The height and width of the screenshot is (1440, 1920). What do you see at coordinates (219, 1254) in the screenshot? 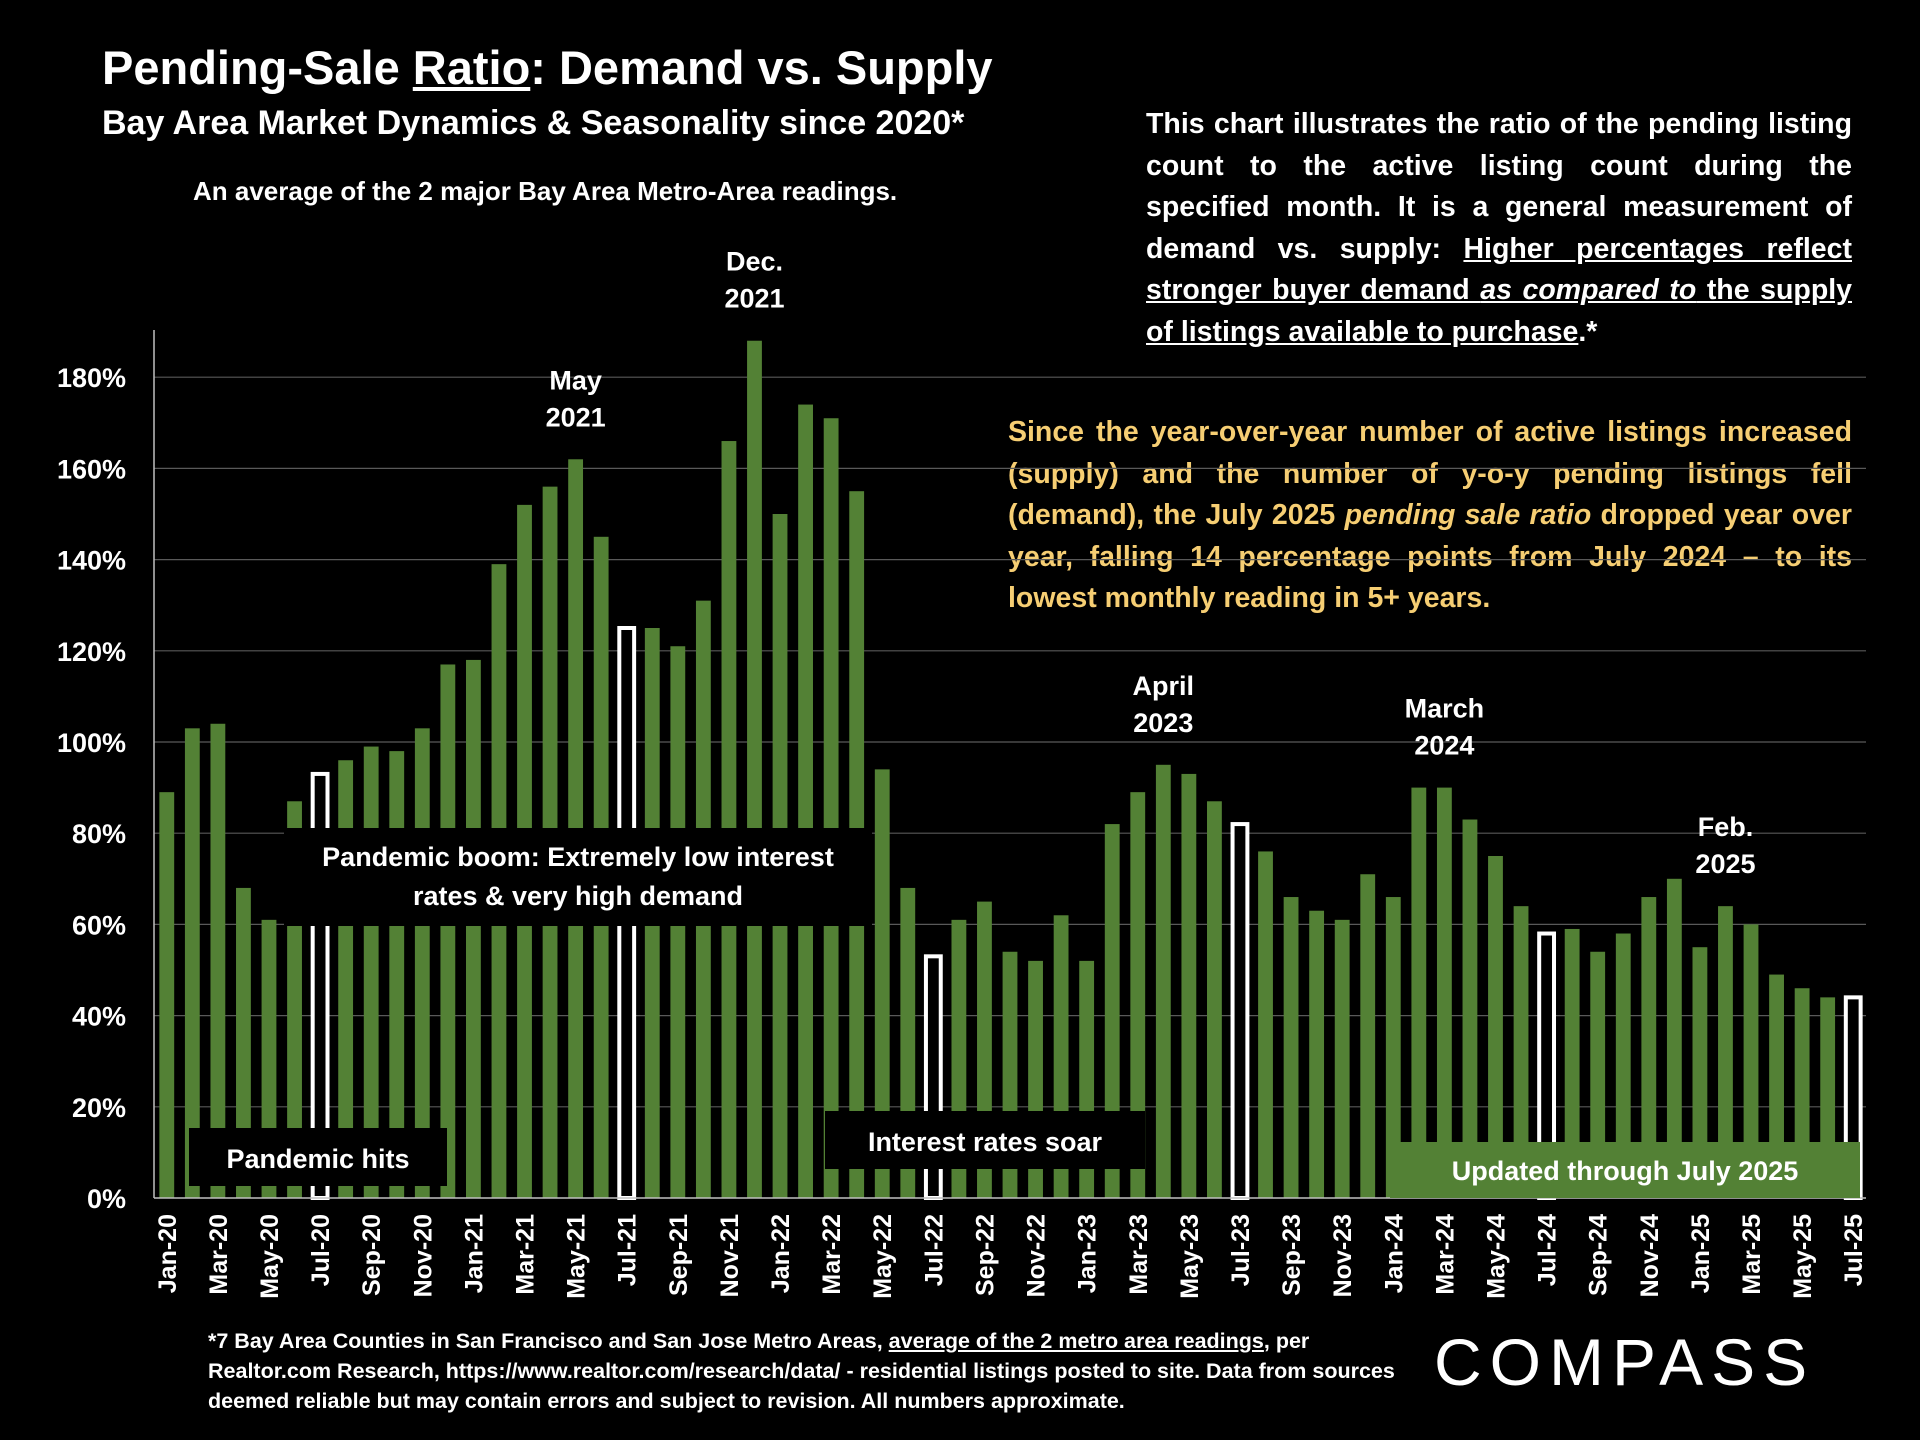
I see `x-tick-label: Mar-20` at bounding box center [219, 1254].